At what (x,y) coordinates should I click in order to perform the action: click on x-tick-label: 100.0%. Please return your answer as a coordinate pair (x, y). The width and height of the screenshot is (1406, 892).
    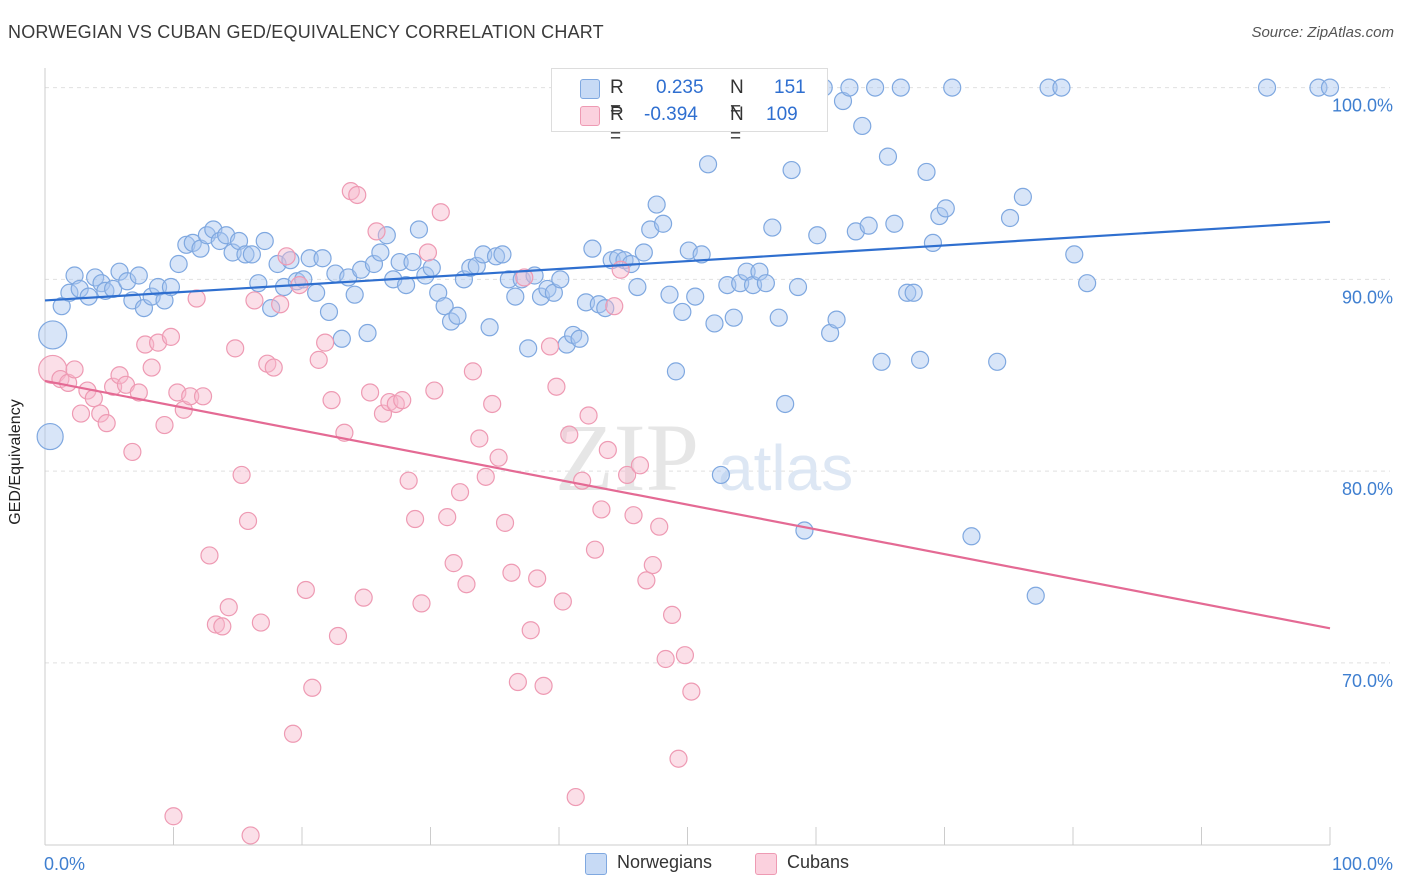
    Looking at the image, I should click on (1362, 864).